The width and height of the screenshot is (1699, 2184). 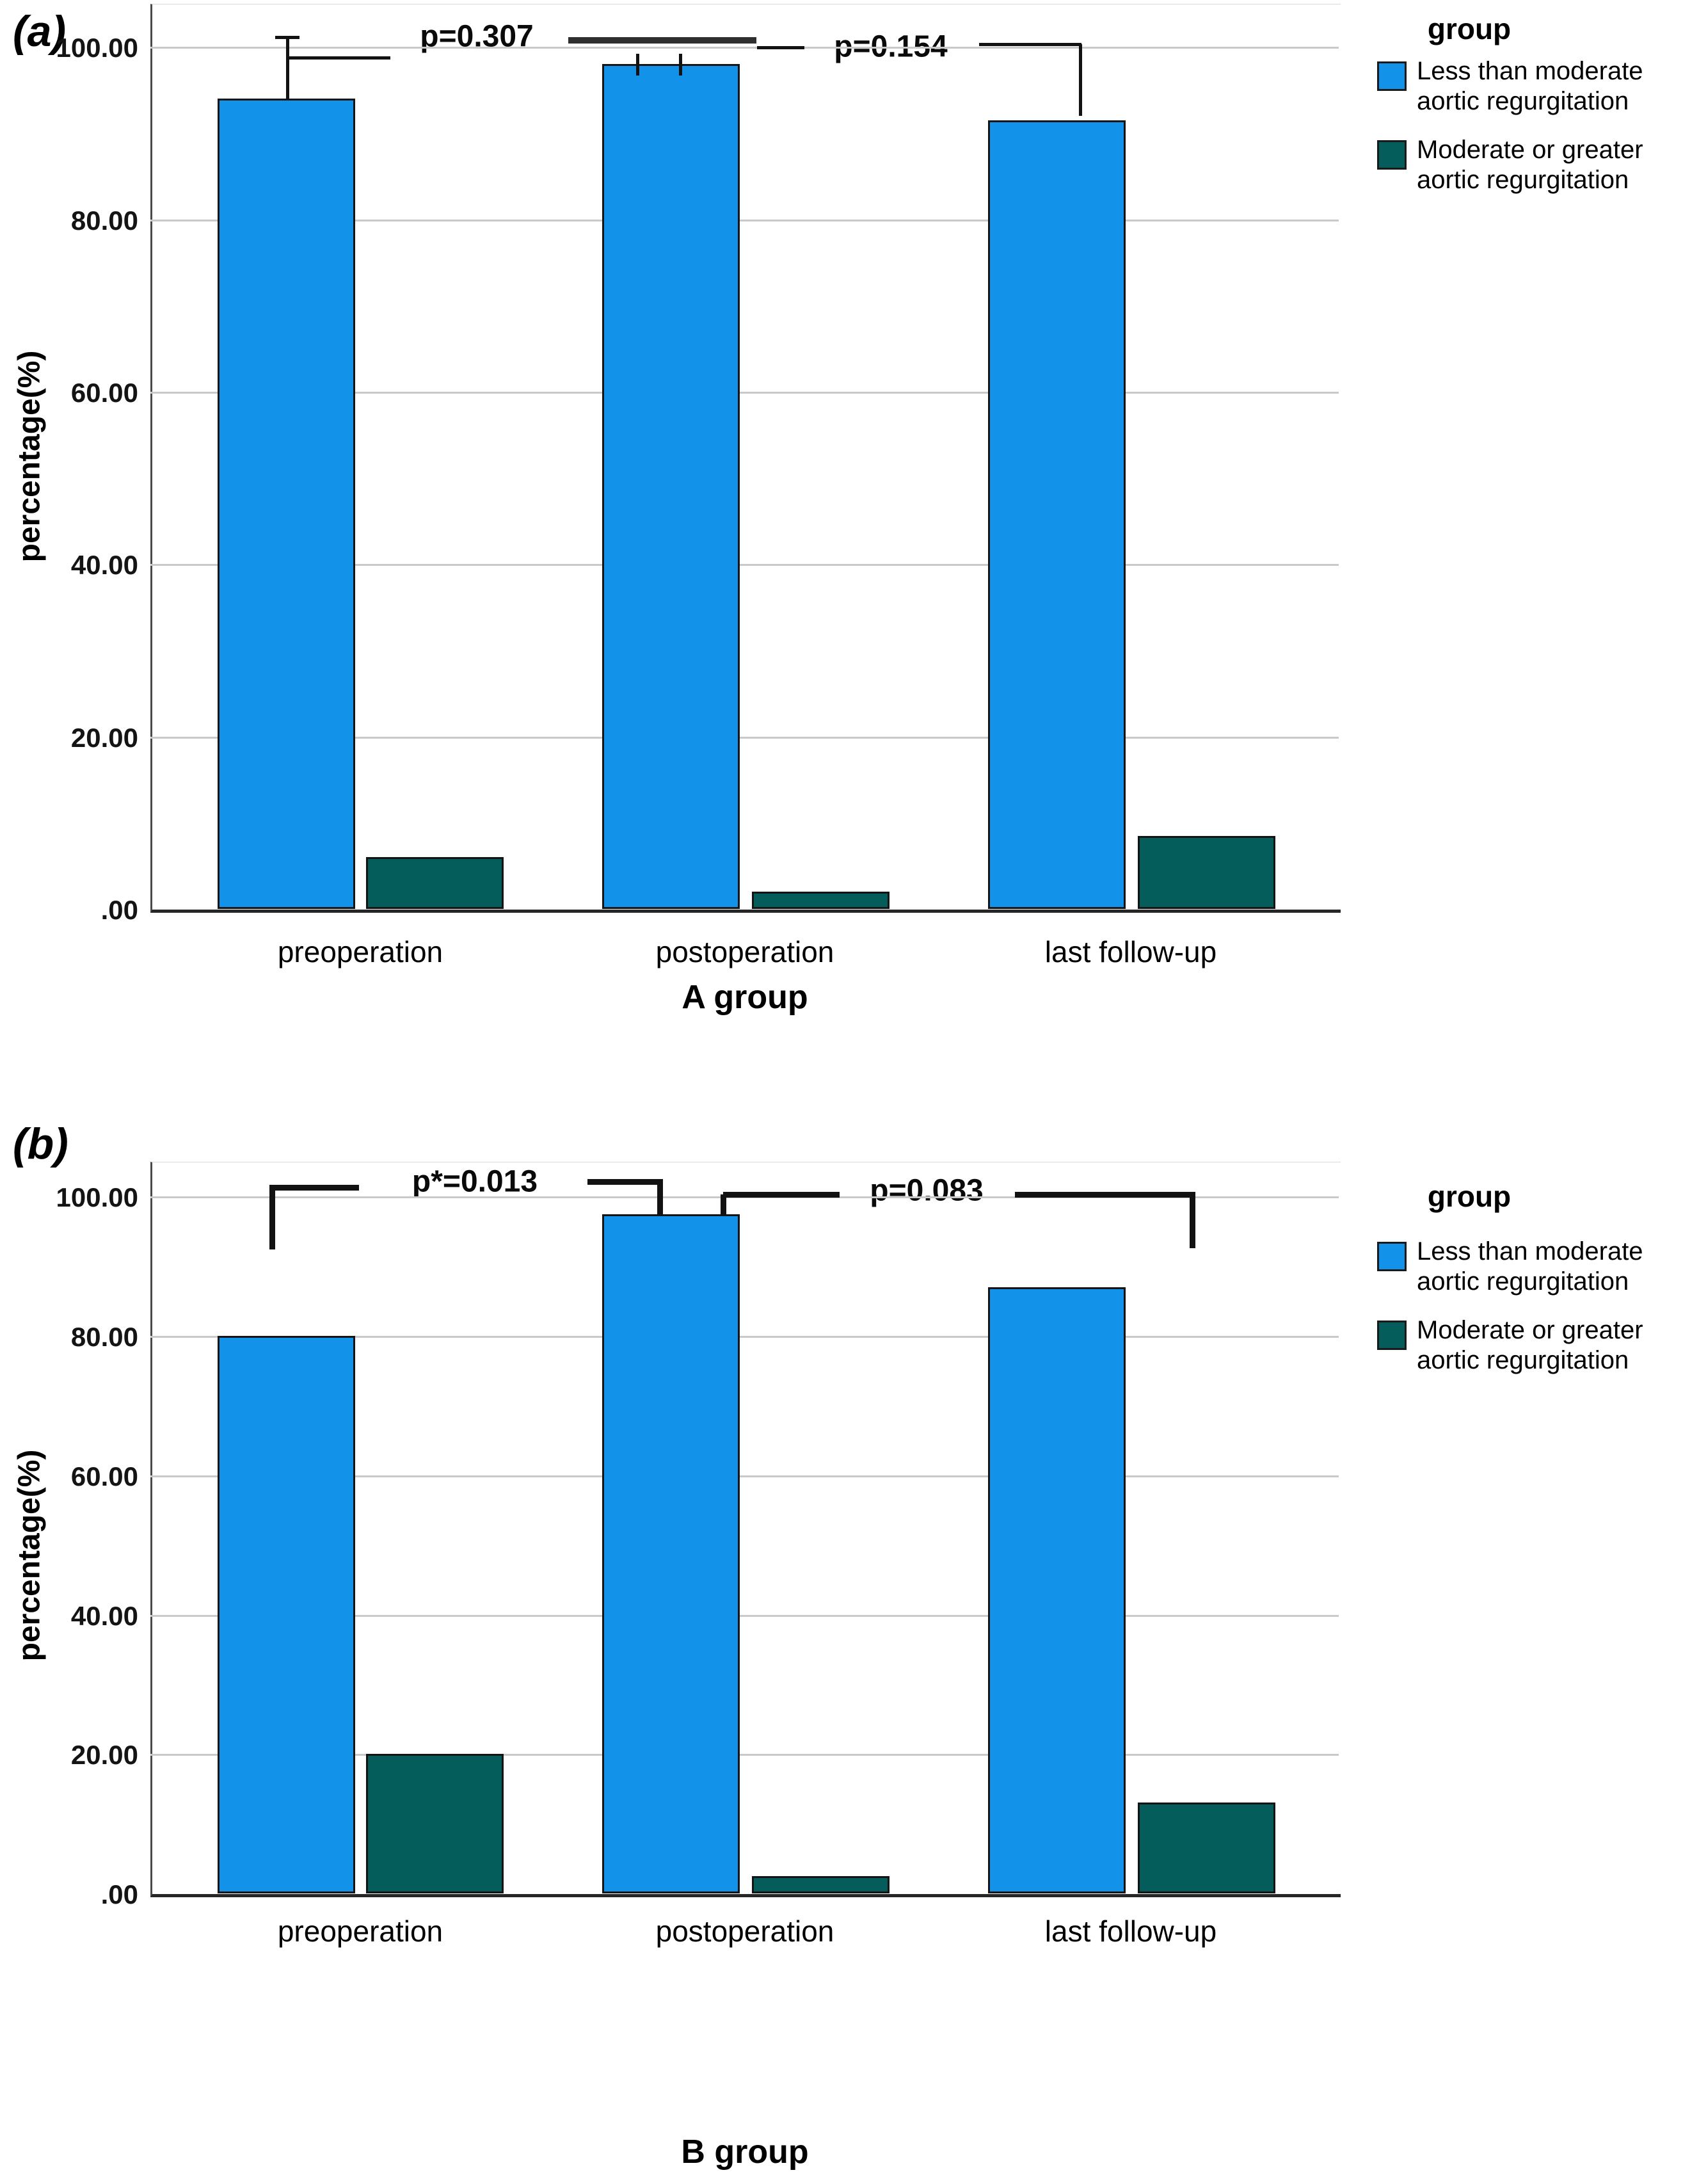 What do you see at coordinates (1469, 1196) in the screenshot?
I see `legend-title-b: group` at bounding box center [1469, 1196].